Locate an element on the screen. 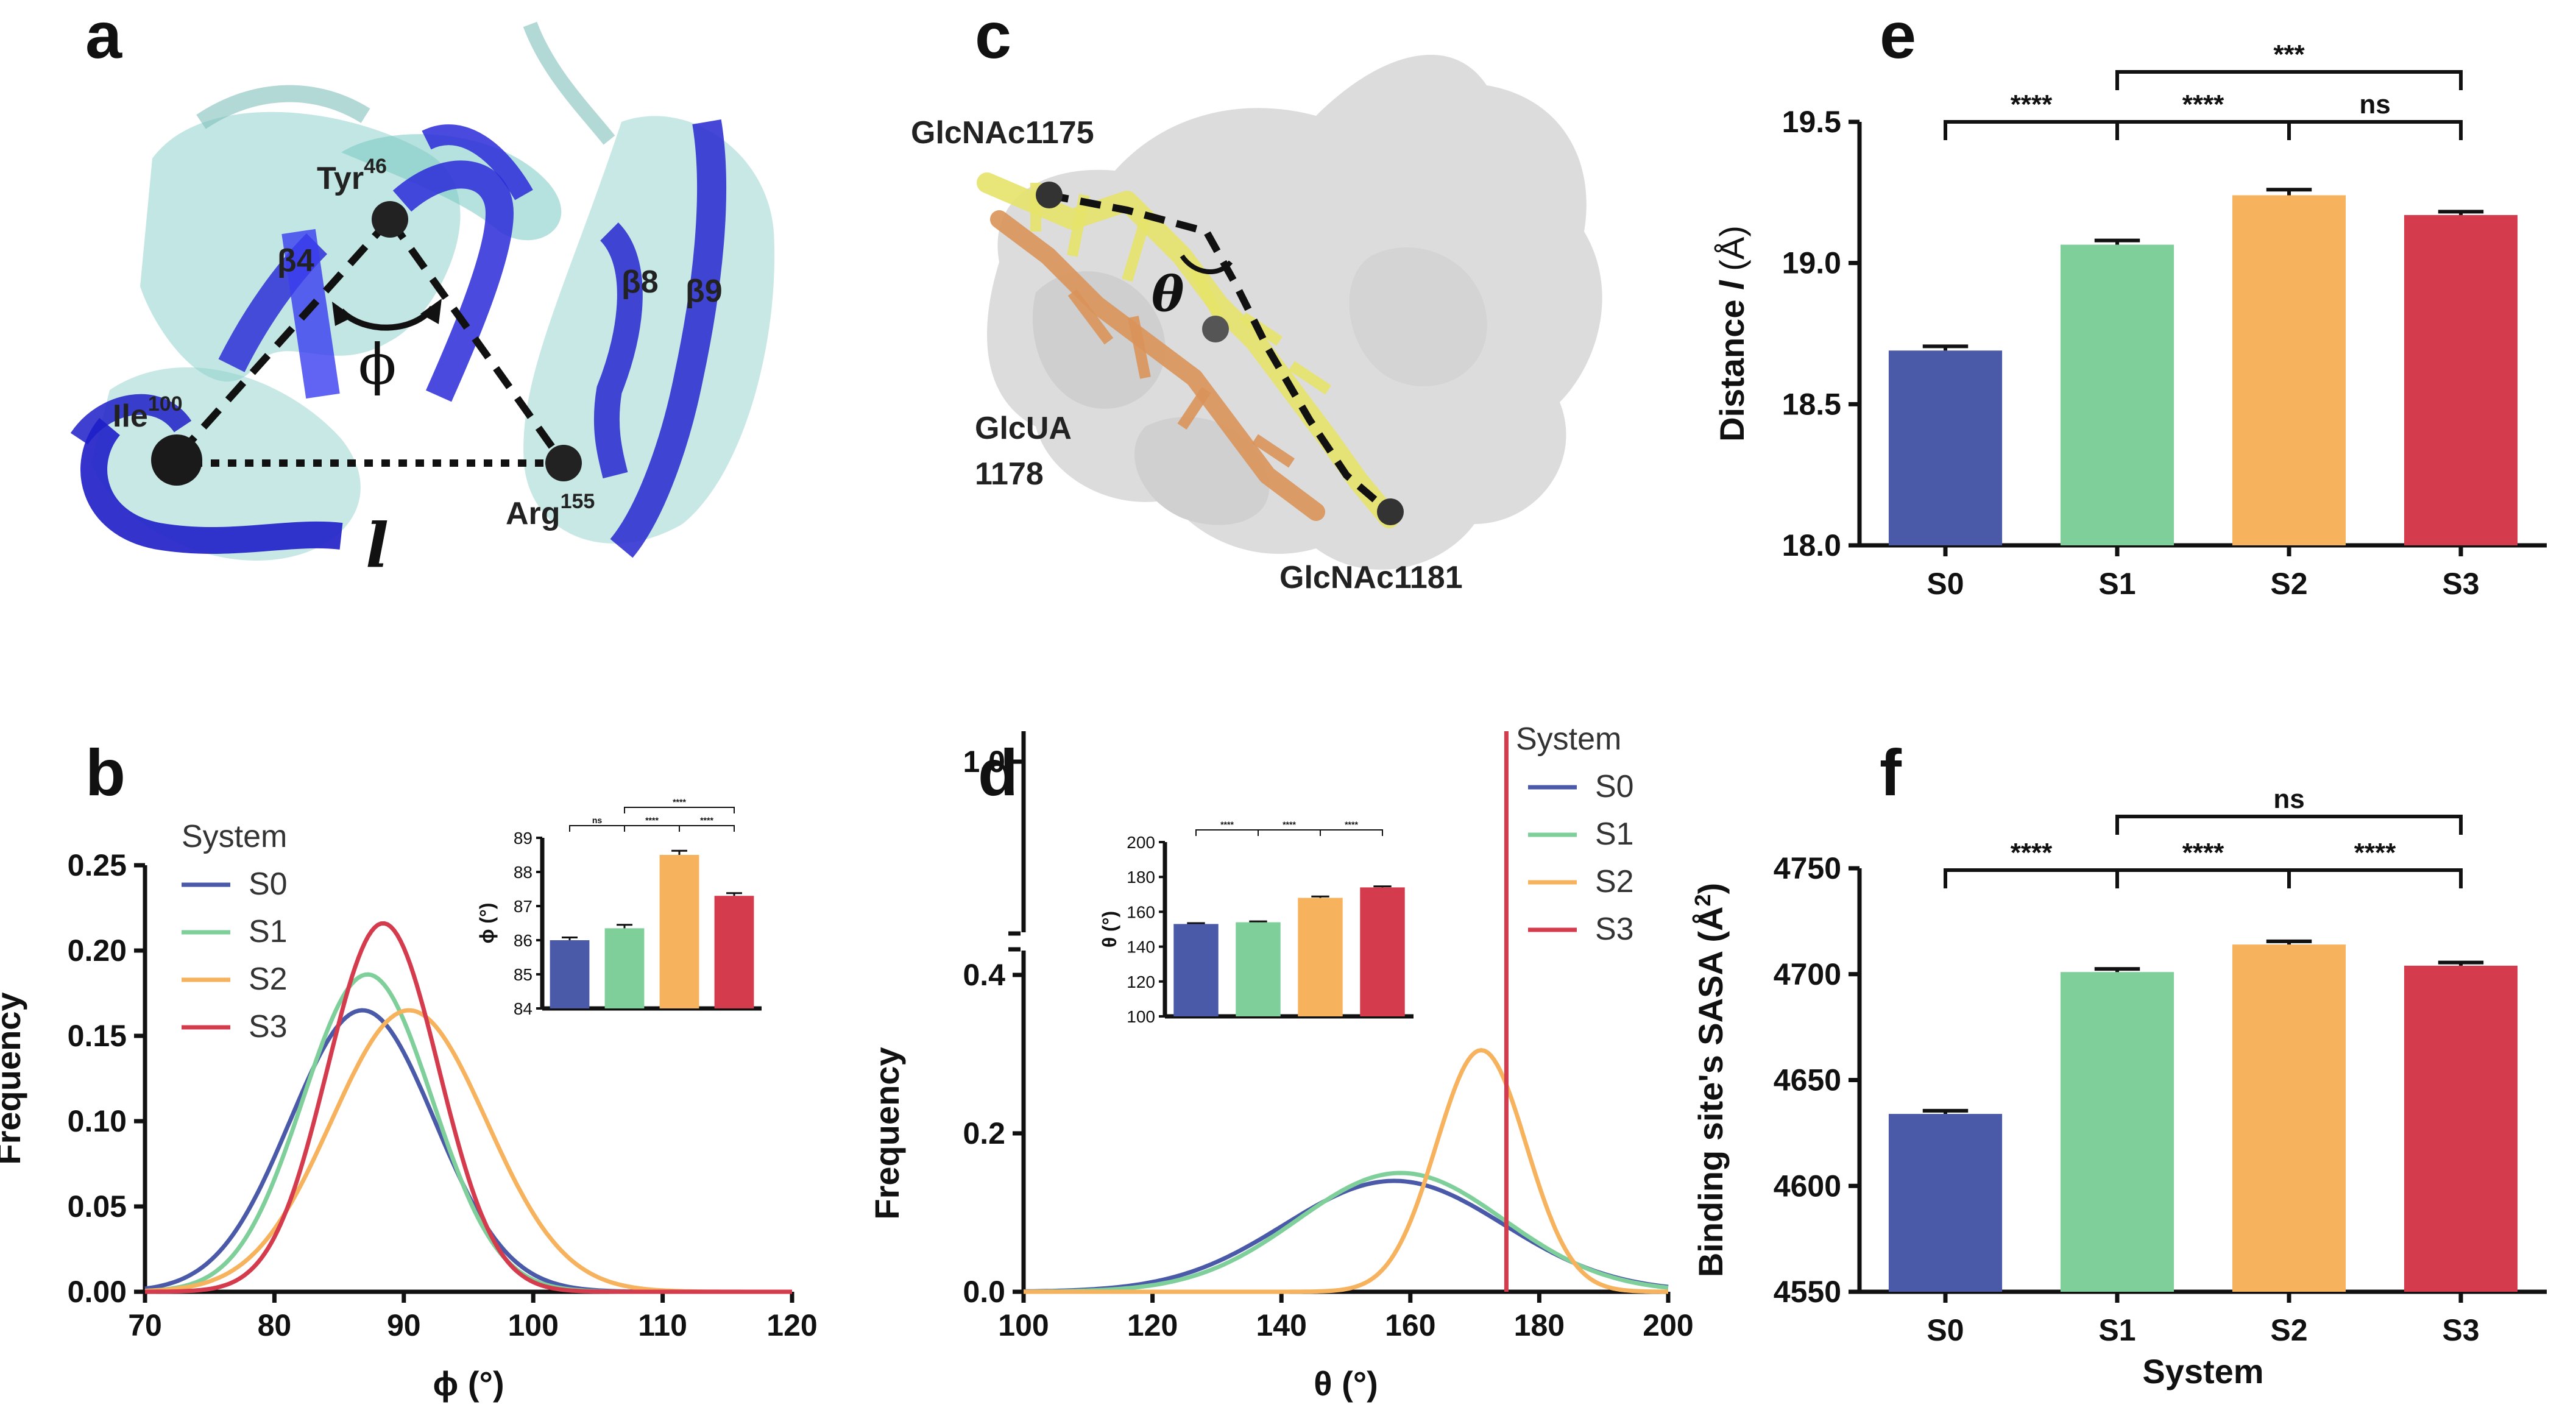  tyr-label: Tyr46 is located at coordinates (352, 175).